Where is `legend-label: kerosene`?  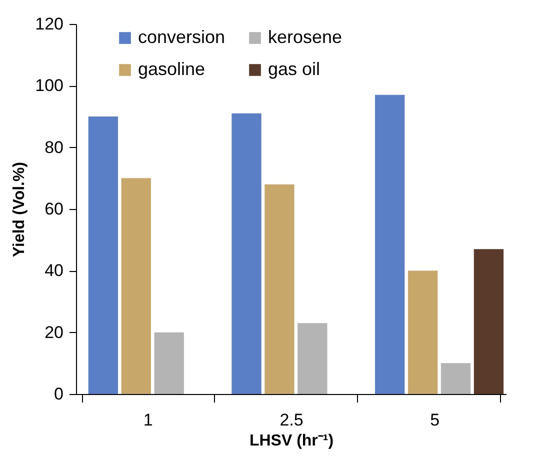
legend-label: kerosene is located at coordinates (305, 37).